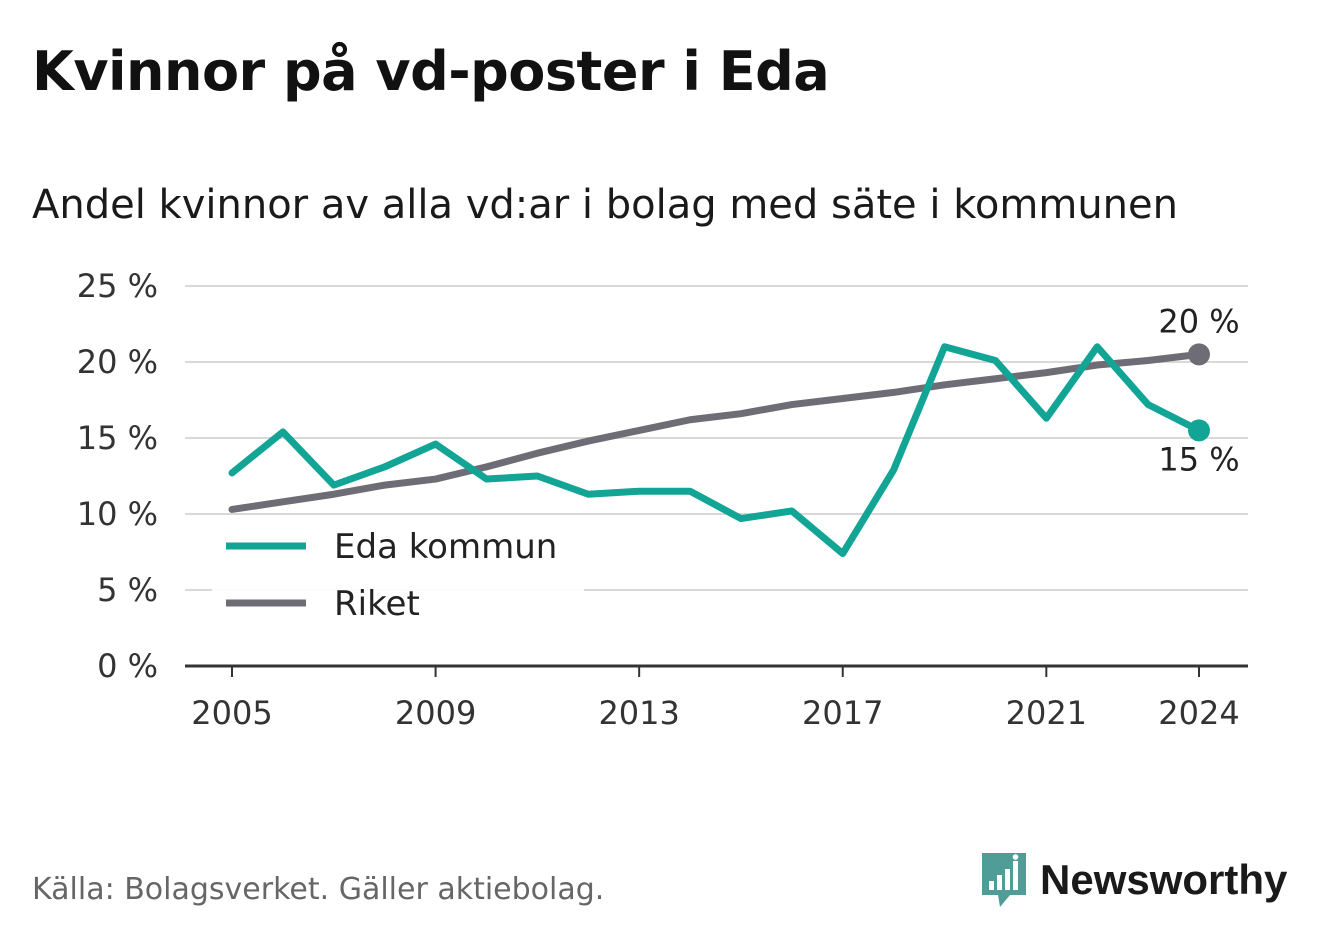 Image resolution: width=1322 pixels, height=939 pixels. What do you see at coordinates (1198, 321) in the screenshot?
I see `end-label-riket: 20 %` at bounding box center [1198, 321].